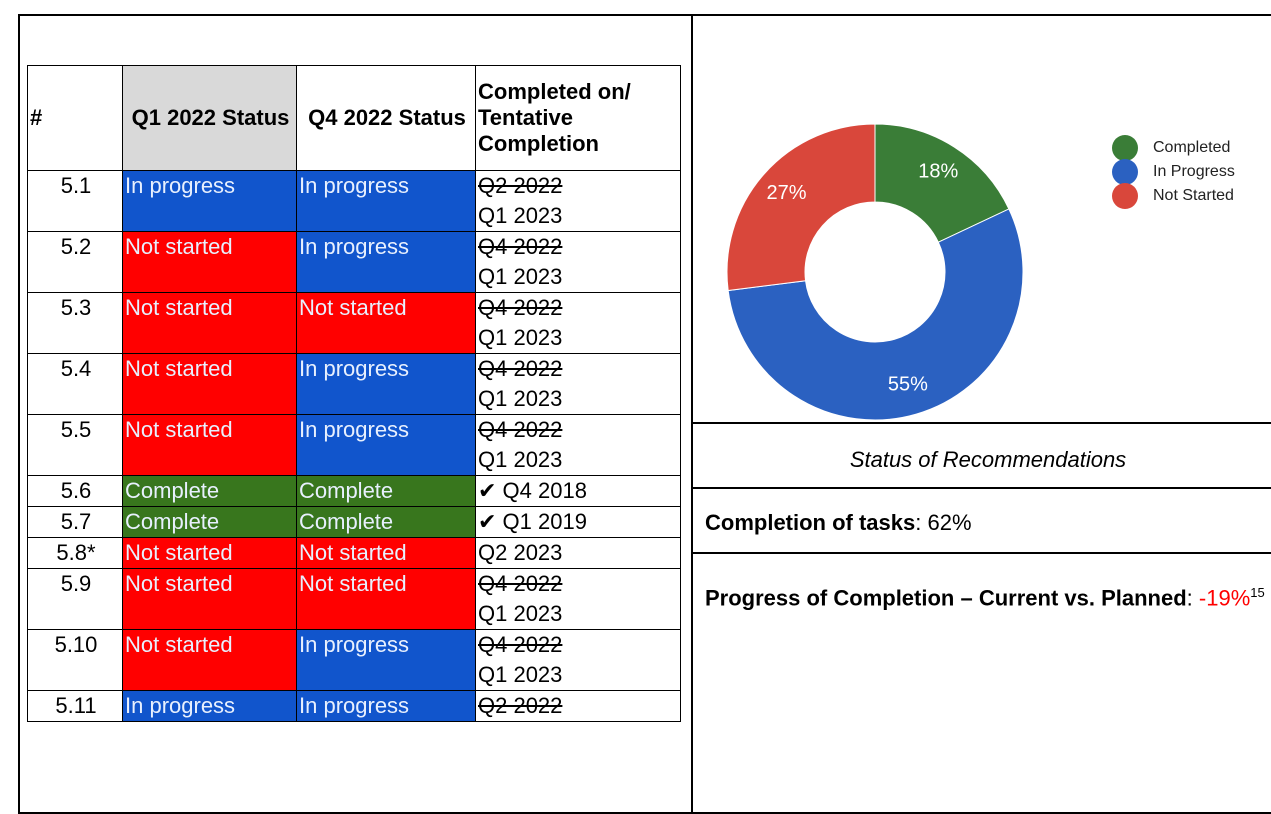 The height and width of the screenshot is (814, 1271). I want to click on slice-label: 18%, so click(938, 172).